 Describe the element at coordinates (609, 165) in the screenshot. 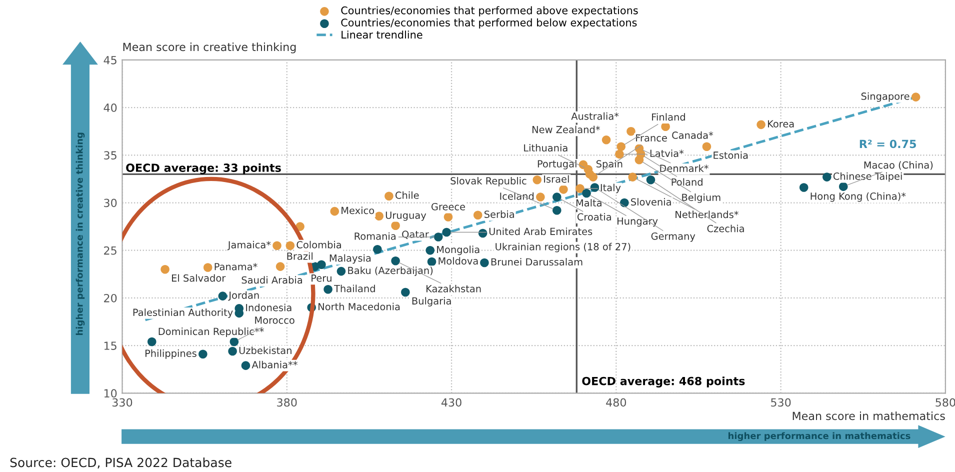

I see `annotation: Spain` at that location.